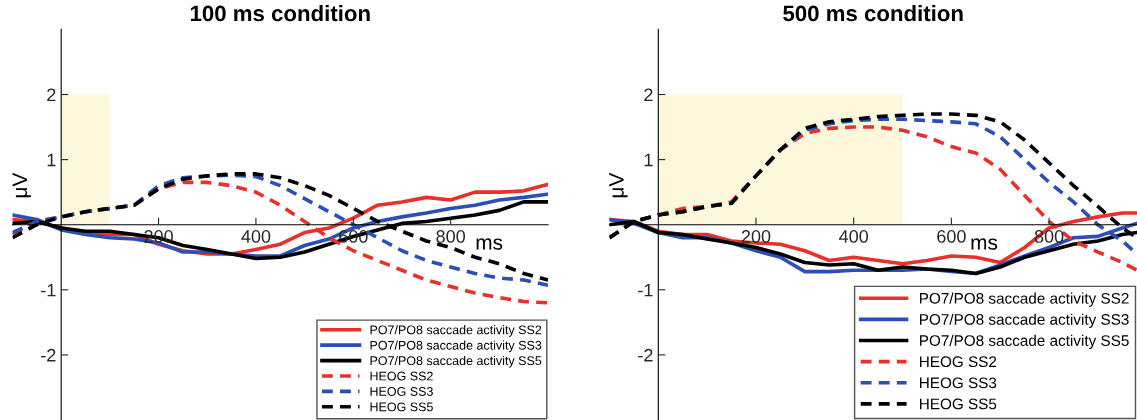  Describe the element at coordinates (756, 236) in the screenshot. I see `x-tick-label: 200` at that location.